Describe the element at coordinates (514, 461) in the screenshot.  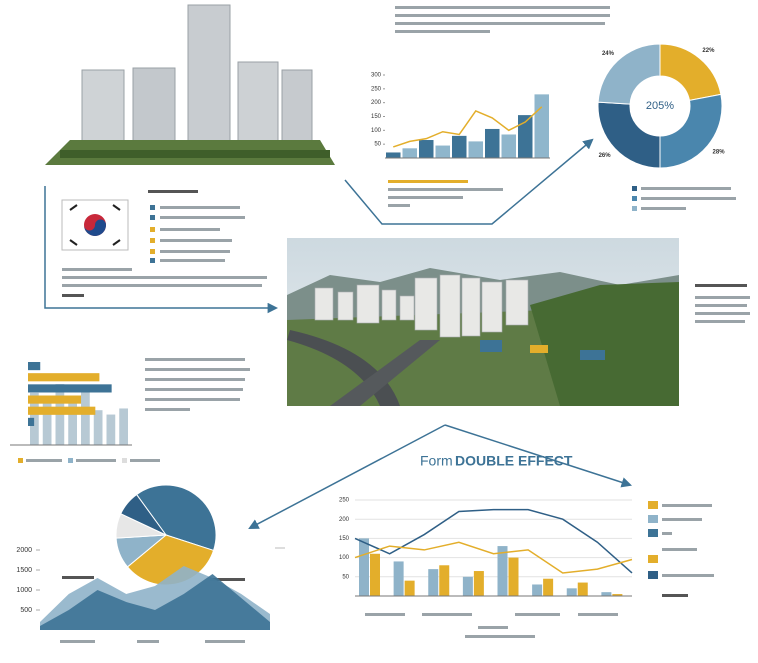
I see `title: DOUBLE EFFECT` at that location.